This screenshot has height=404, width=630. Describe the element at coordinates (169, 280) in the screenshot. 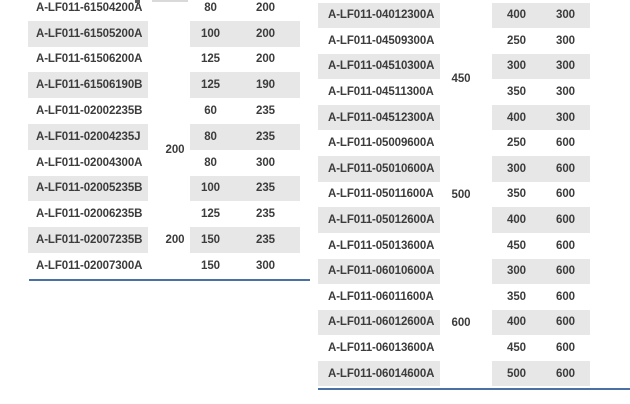

I see `left-table-bottom-border` at that location.